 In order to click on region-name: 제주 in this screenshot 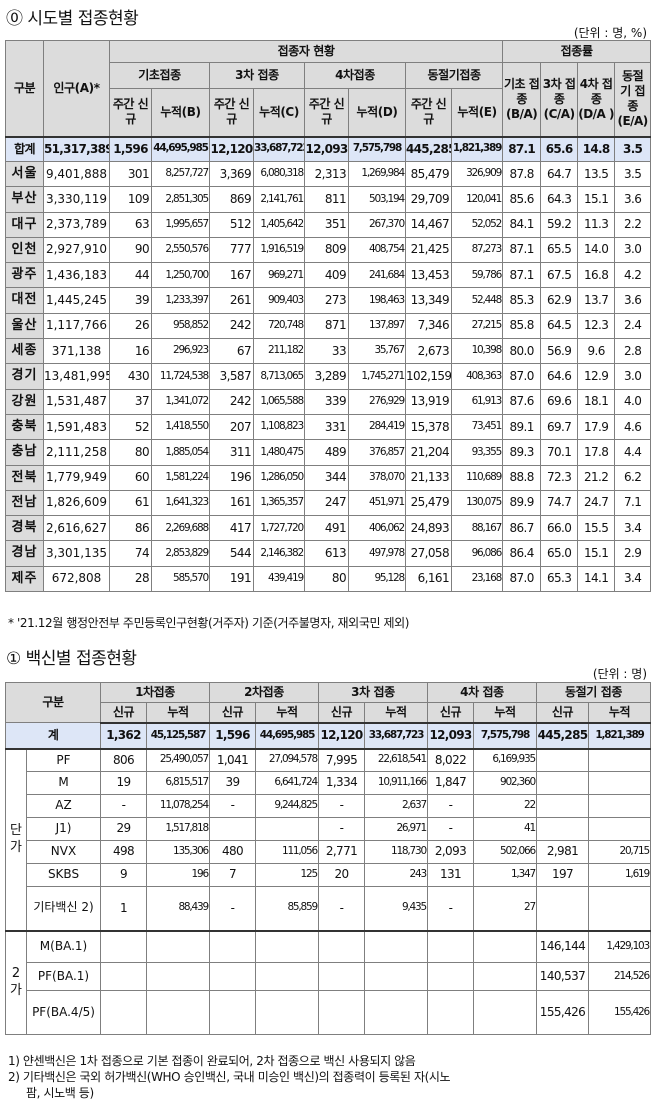, I will do `click(24, 579)`.